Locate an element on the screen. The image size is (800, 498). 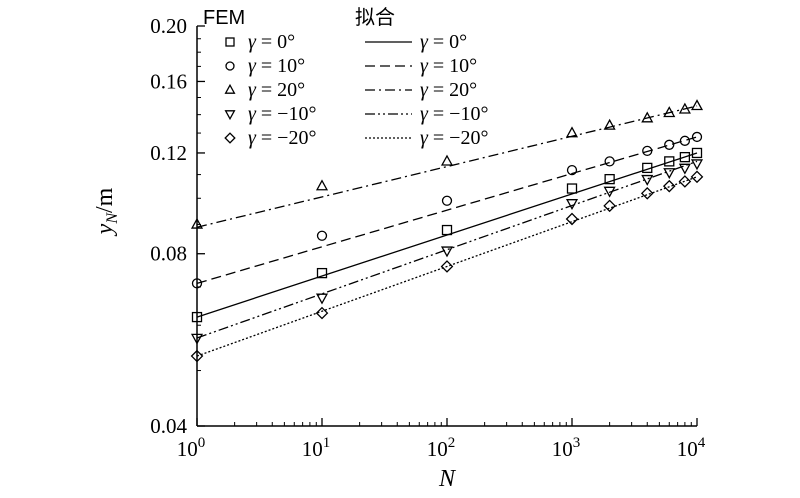
legend-fit-header: 拟合 is located at coordinates (375, 17).